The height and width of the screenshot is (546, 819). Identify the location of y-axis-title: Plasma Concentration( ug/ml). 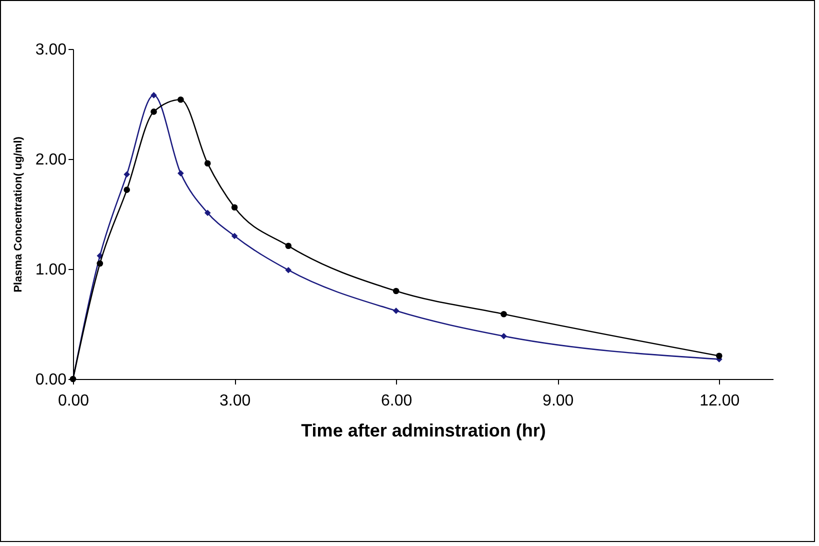
(18, 214).